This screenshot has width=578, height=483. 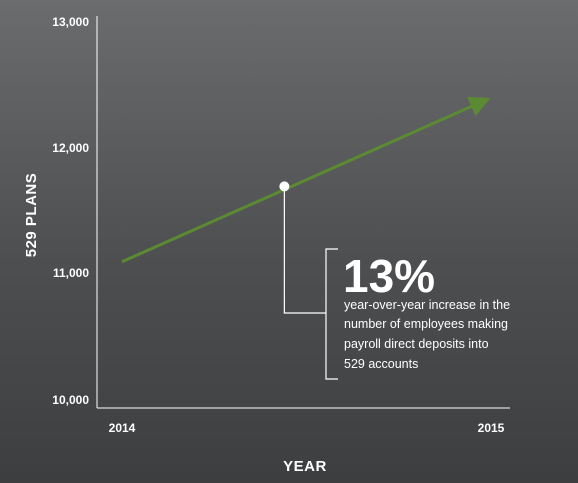 What do you see at coordinates (70, 148) in the screenshot?
I see `y-tick-label: 12,000` at bounding box center [70, 148].